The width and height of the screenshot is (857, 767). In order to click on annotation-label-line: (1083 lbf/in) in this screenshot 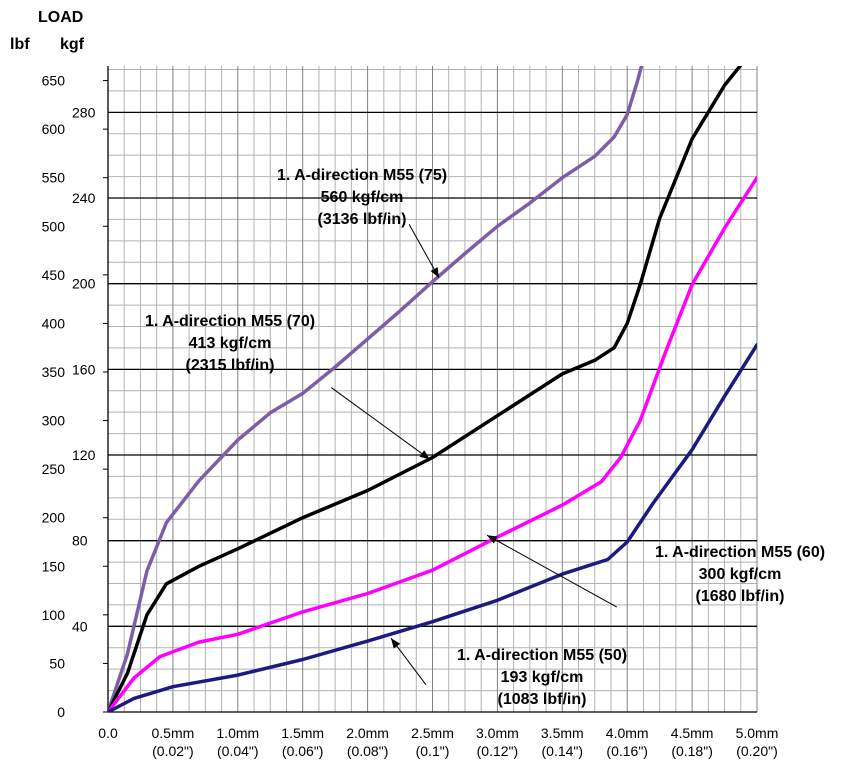, I will do `click(542, 699)`.